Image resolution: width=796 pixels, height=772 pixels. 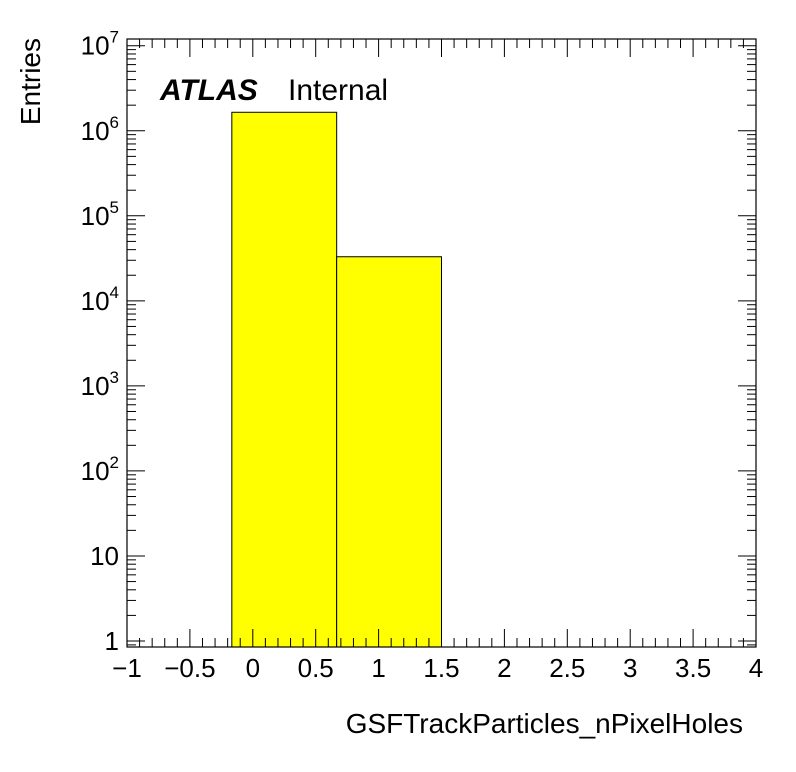 What do you see at coordinates (100, 384) in the screenshot?
I see `y-tick-label: 10³` at bounding box center [100, 384].